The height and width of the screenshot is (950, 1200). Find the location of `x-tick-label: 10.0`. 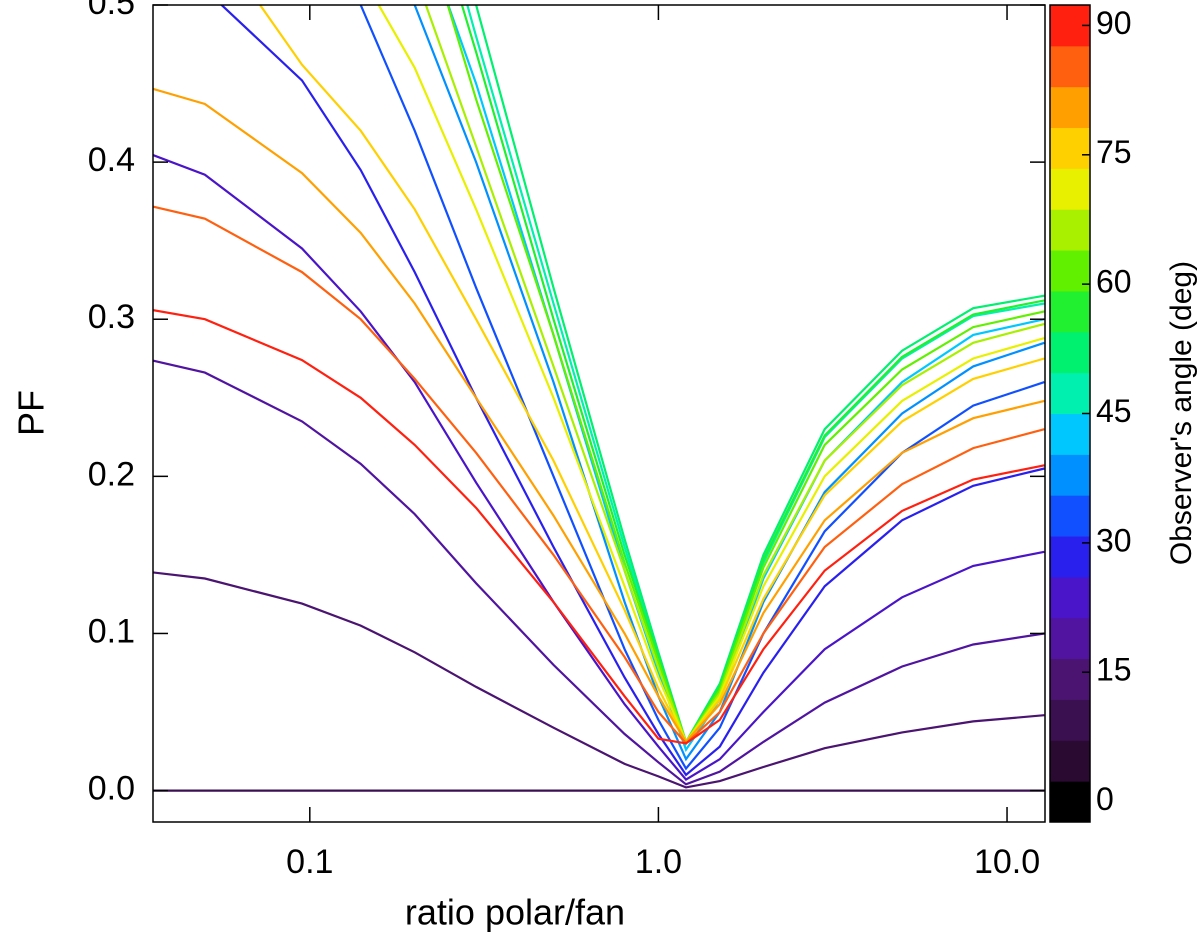

x-tick-label: 10.0 is located at coordinates (1007, 862).